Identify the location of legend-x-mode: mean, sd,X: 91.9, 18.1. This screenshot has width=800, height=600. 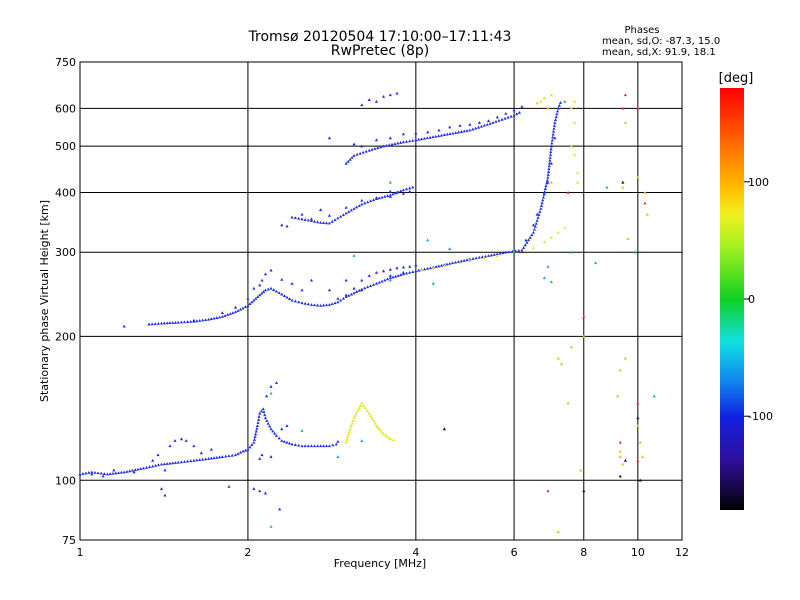
(659, 52).